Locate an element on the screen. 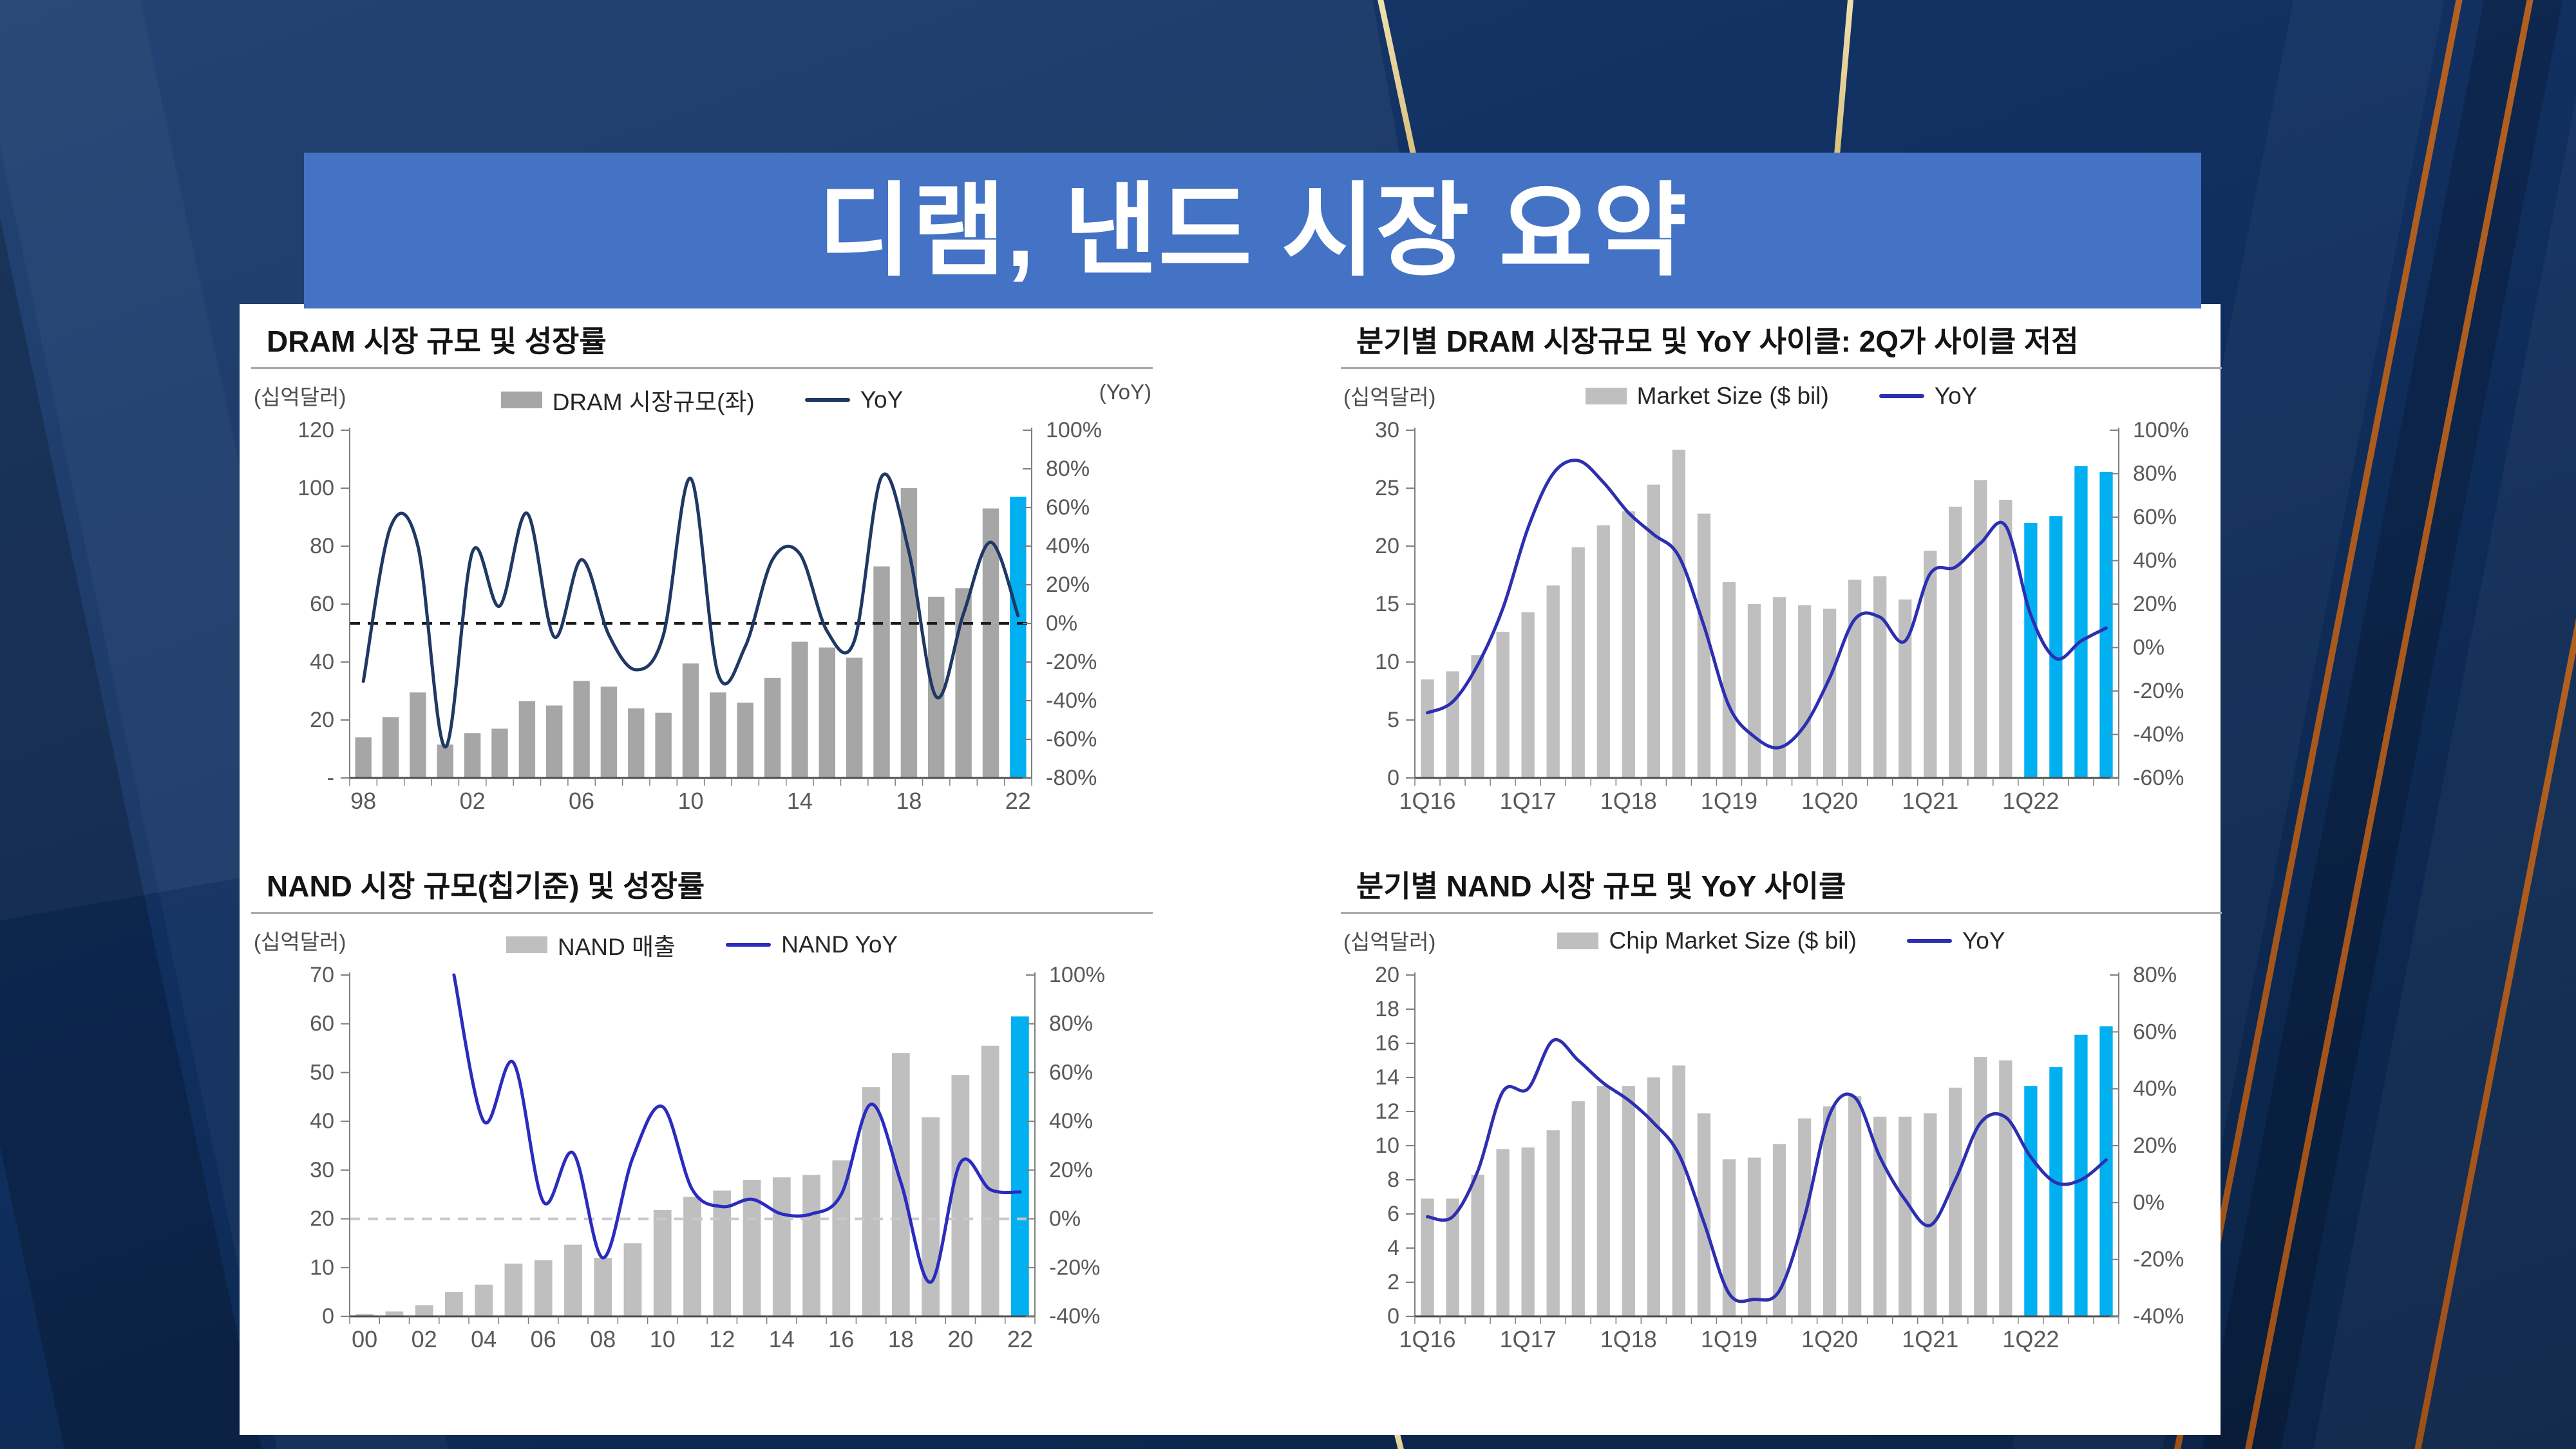 This screenshot has width=2576, height=1449. gold-accent-line is located at coordinates (1843, 89).